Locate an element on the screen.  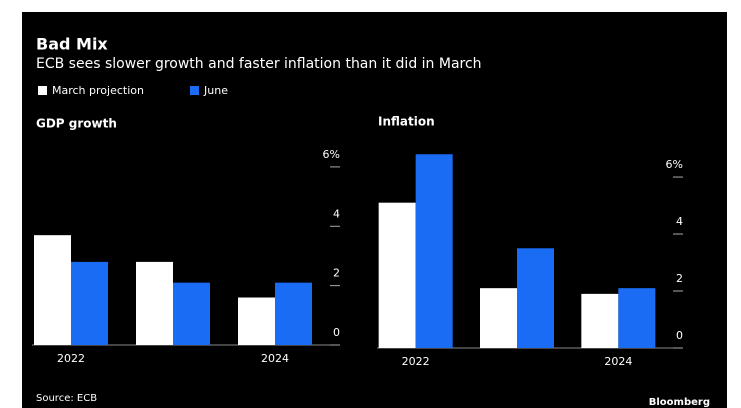
source: Source: ECB is located at coordinates (66, 398).